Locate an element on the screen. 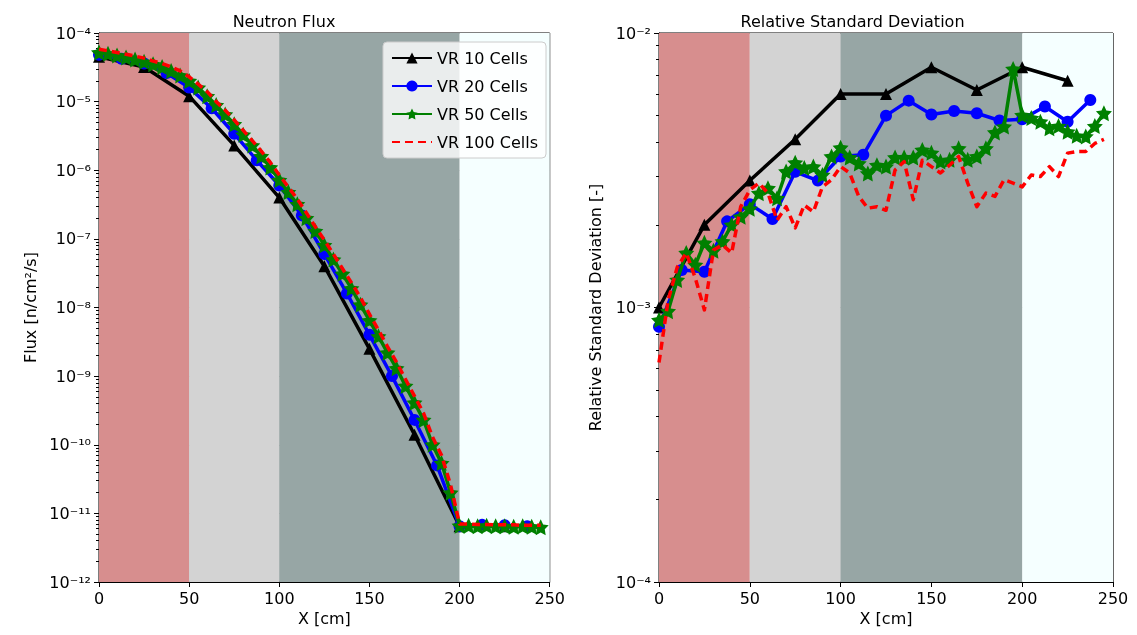  legend-label: VR 50 Cells is located at coordinates (482, 114).